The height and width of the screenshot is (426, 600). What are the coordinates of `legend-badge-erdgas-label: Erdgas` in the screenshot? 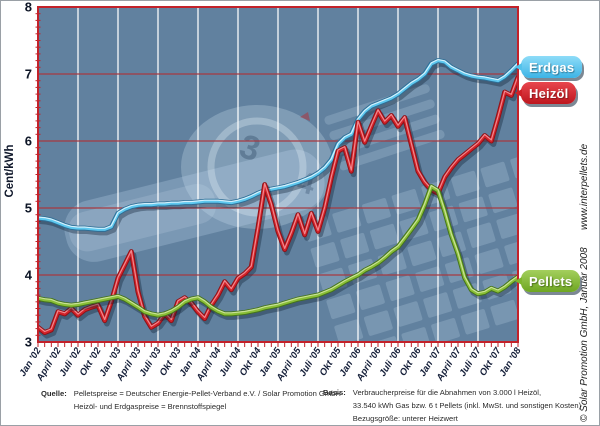 It's located at (552, 67).